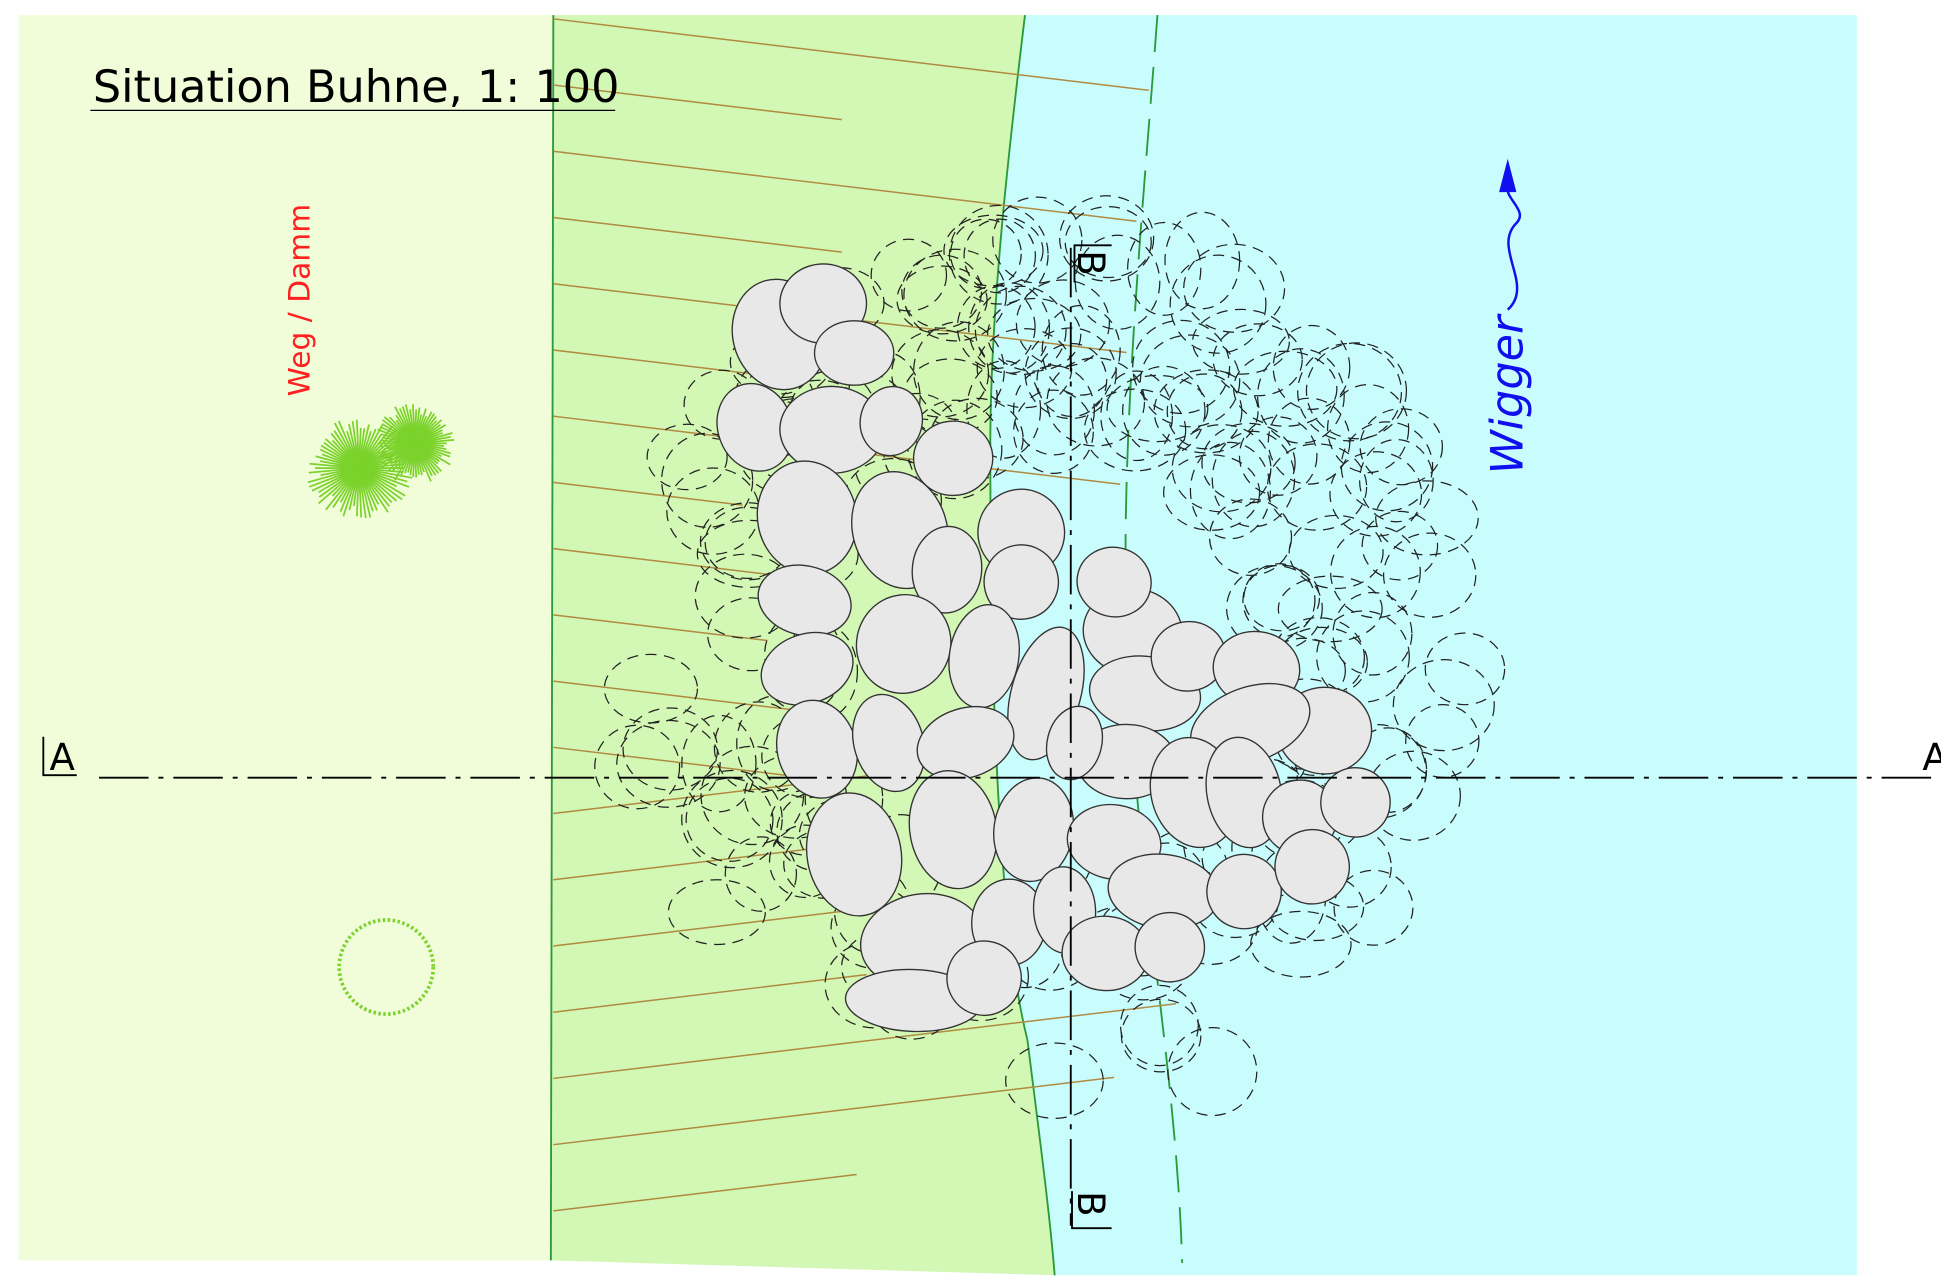 The width and height of the screenshot is (1941, 1278). What do you see at coordinates (299, 300) in the screenshot?
I see `path-label: Weg / Damm` at bounding box center [299, 300].